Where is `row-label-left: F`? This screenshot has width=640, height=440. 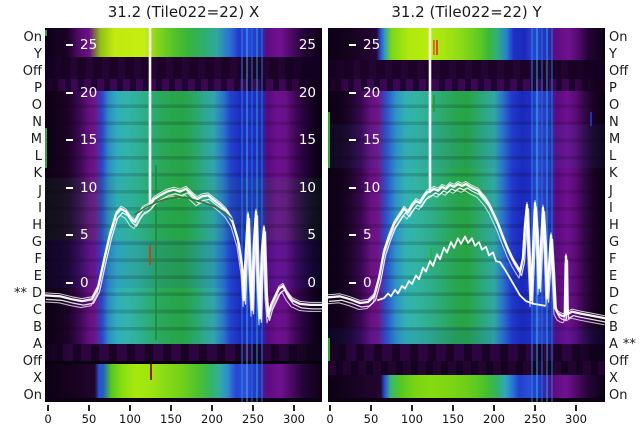
row-label-left: F is located at coordinates (21, 259).